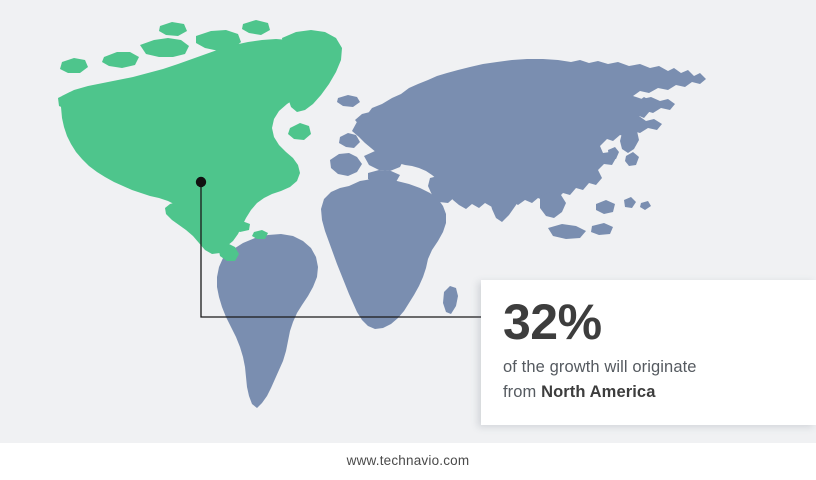  Describe the element at coordinates (164, 47) in the screenshot. I see `region-arctic-islands-a` at that location.